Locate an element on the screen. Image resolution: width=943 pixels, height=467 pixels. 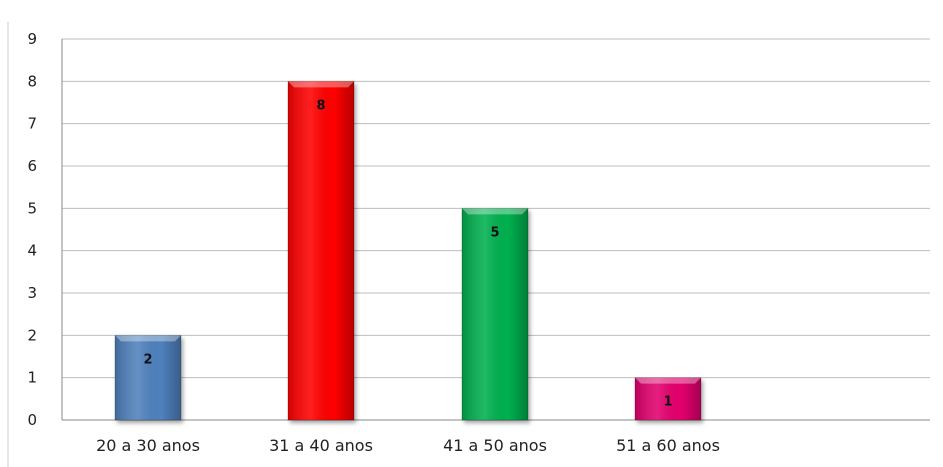
bar-data-label: 8 is located at coordinates (320, 105).